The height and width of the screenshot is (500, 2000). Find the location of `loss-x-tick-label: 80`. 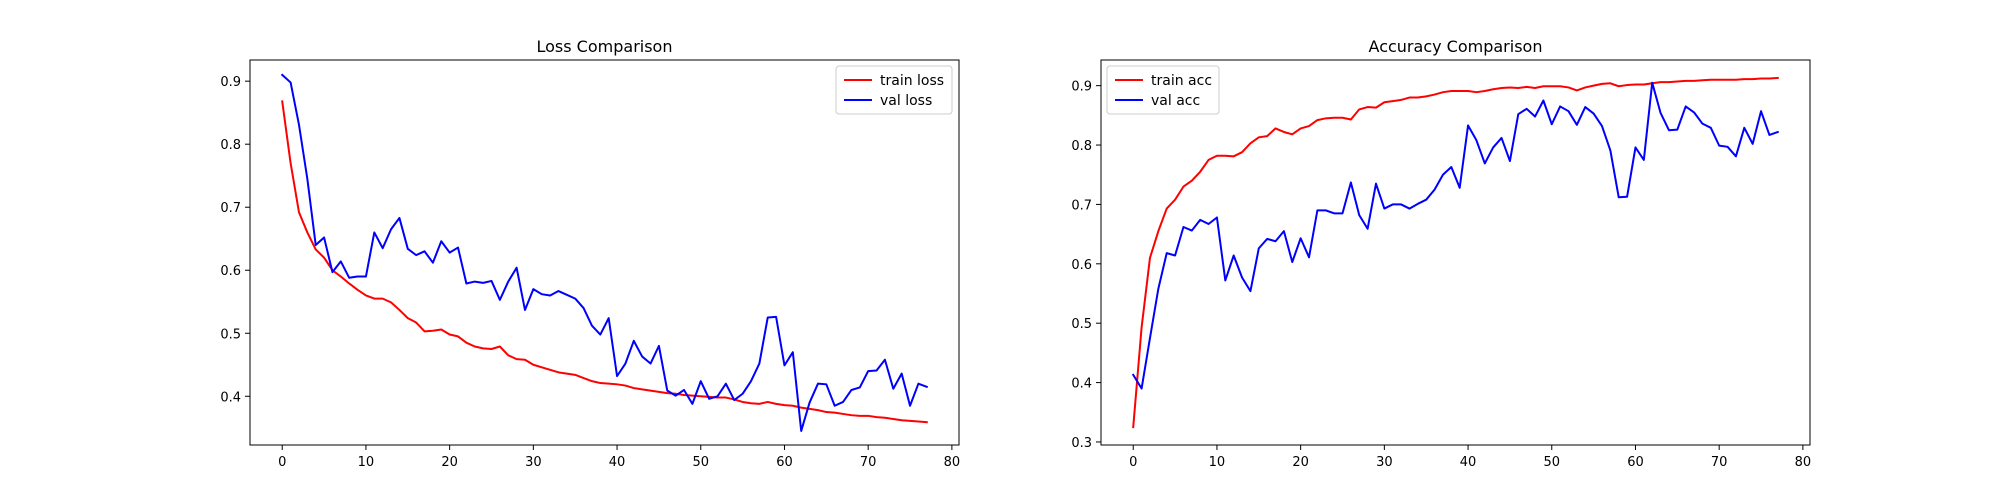

loss-x-tick-label: 80 is located at coordinates (952, 462).